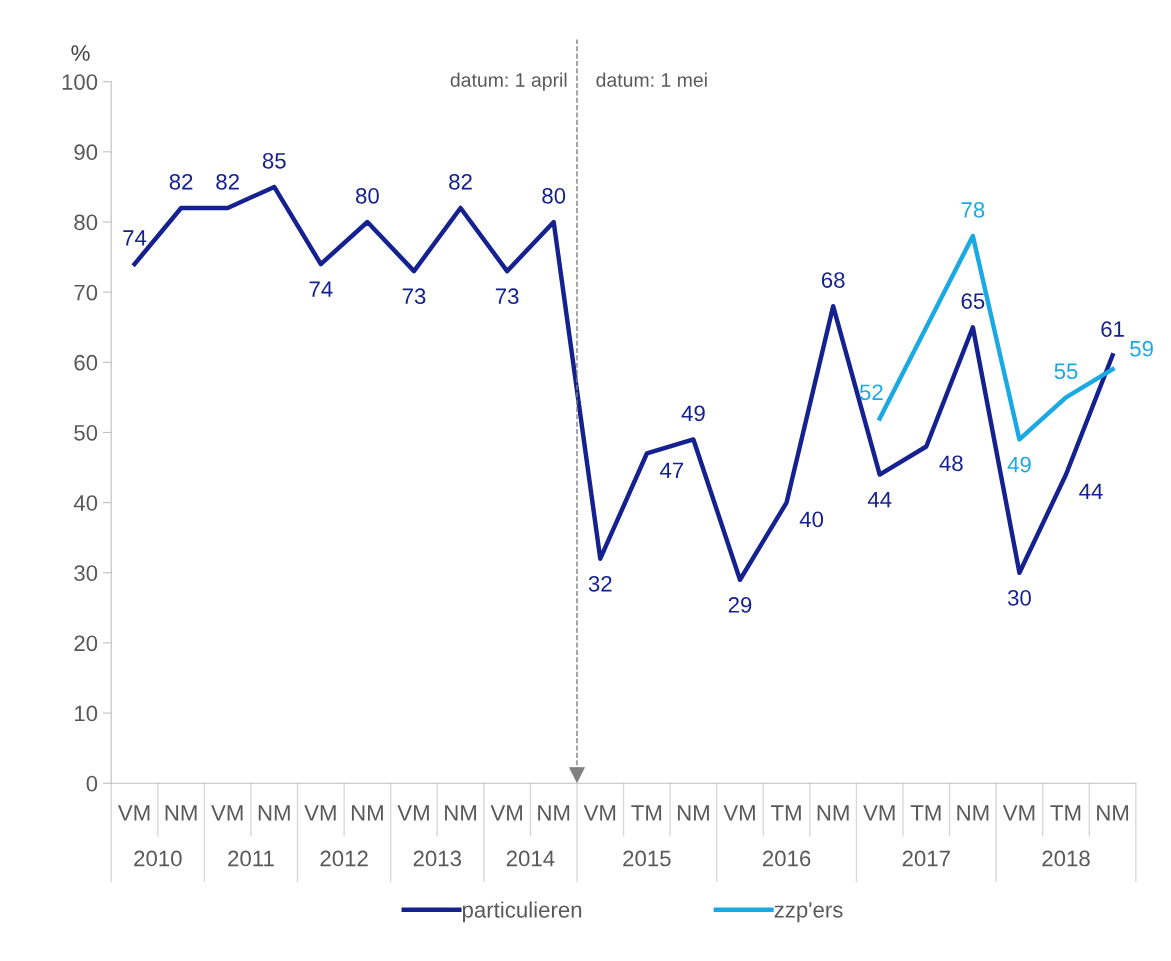  Describe the element at coordinates (437, 858) in the screenshot. I see `text: 2013` at that location.